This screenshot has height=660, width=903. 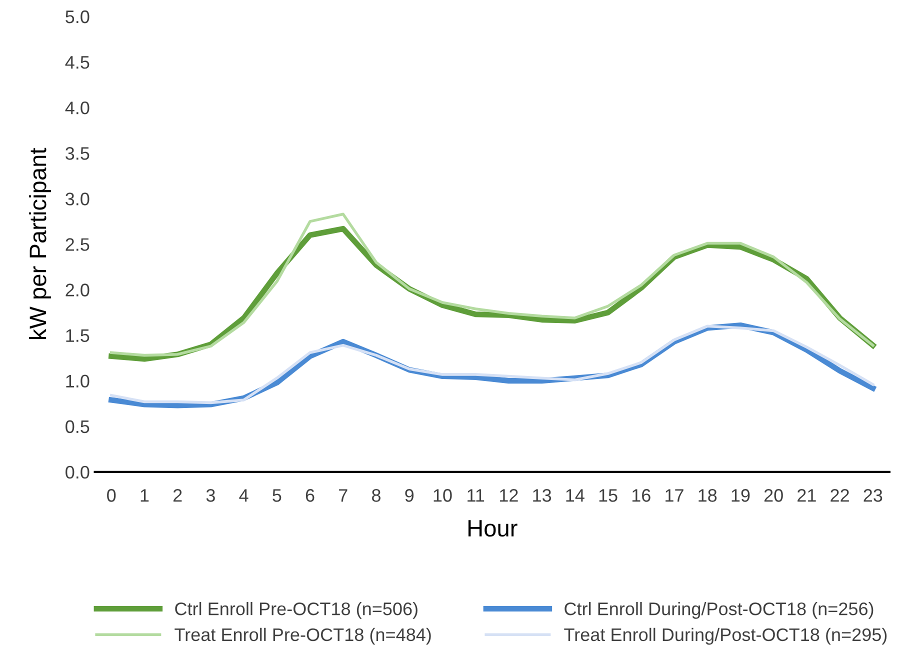 I want to click on y-tick-label: 4.0, so click(x=77, y=108).